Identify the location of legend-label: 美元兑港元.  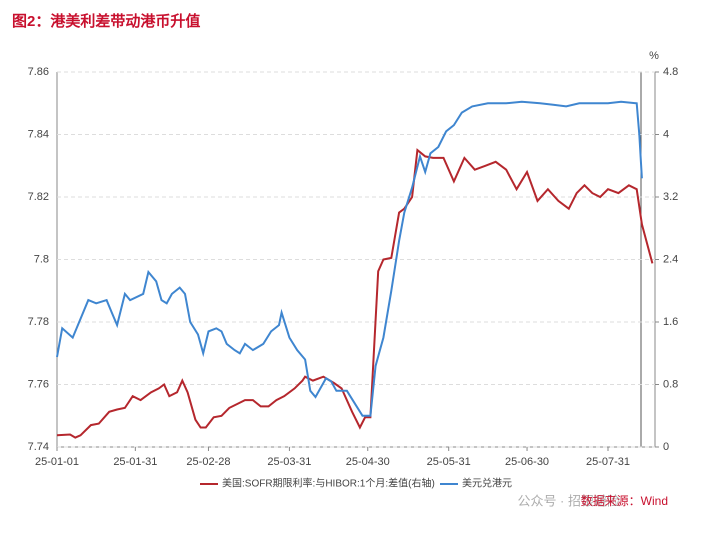
(487, 483).